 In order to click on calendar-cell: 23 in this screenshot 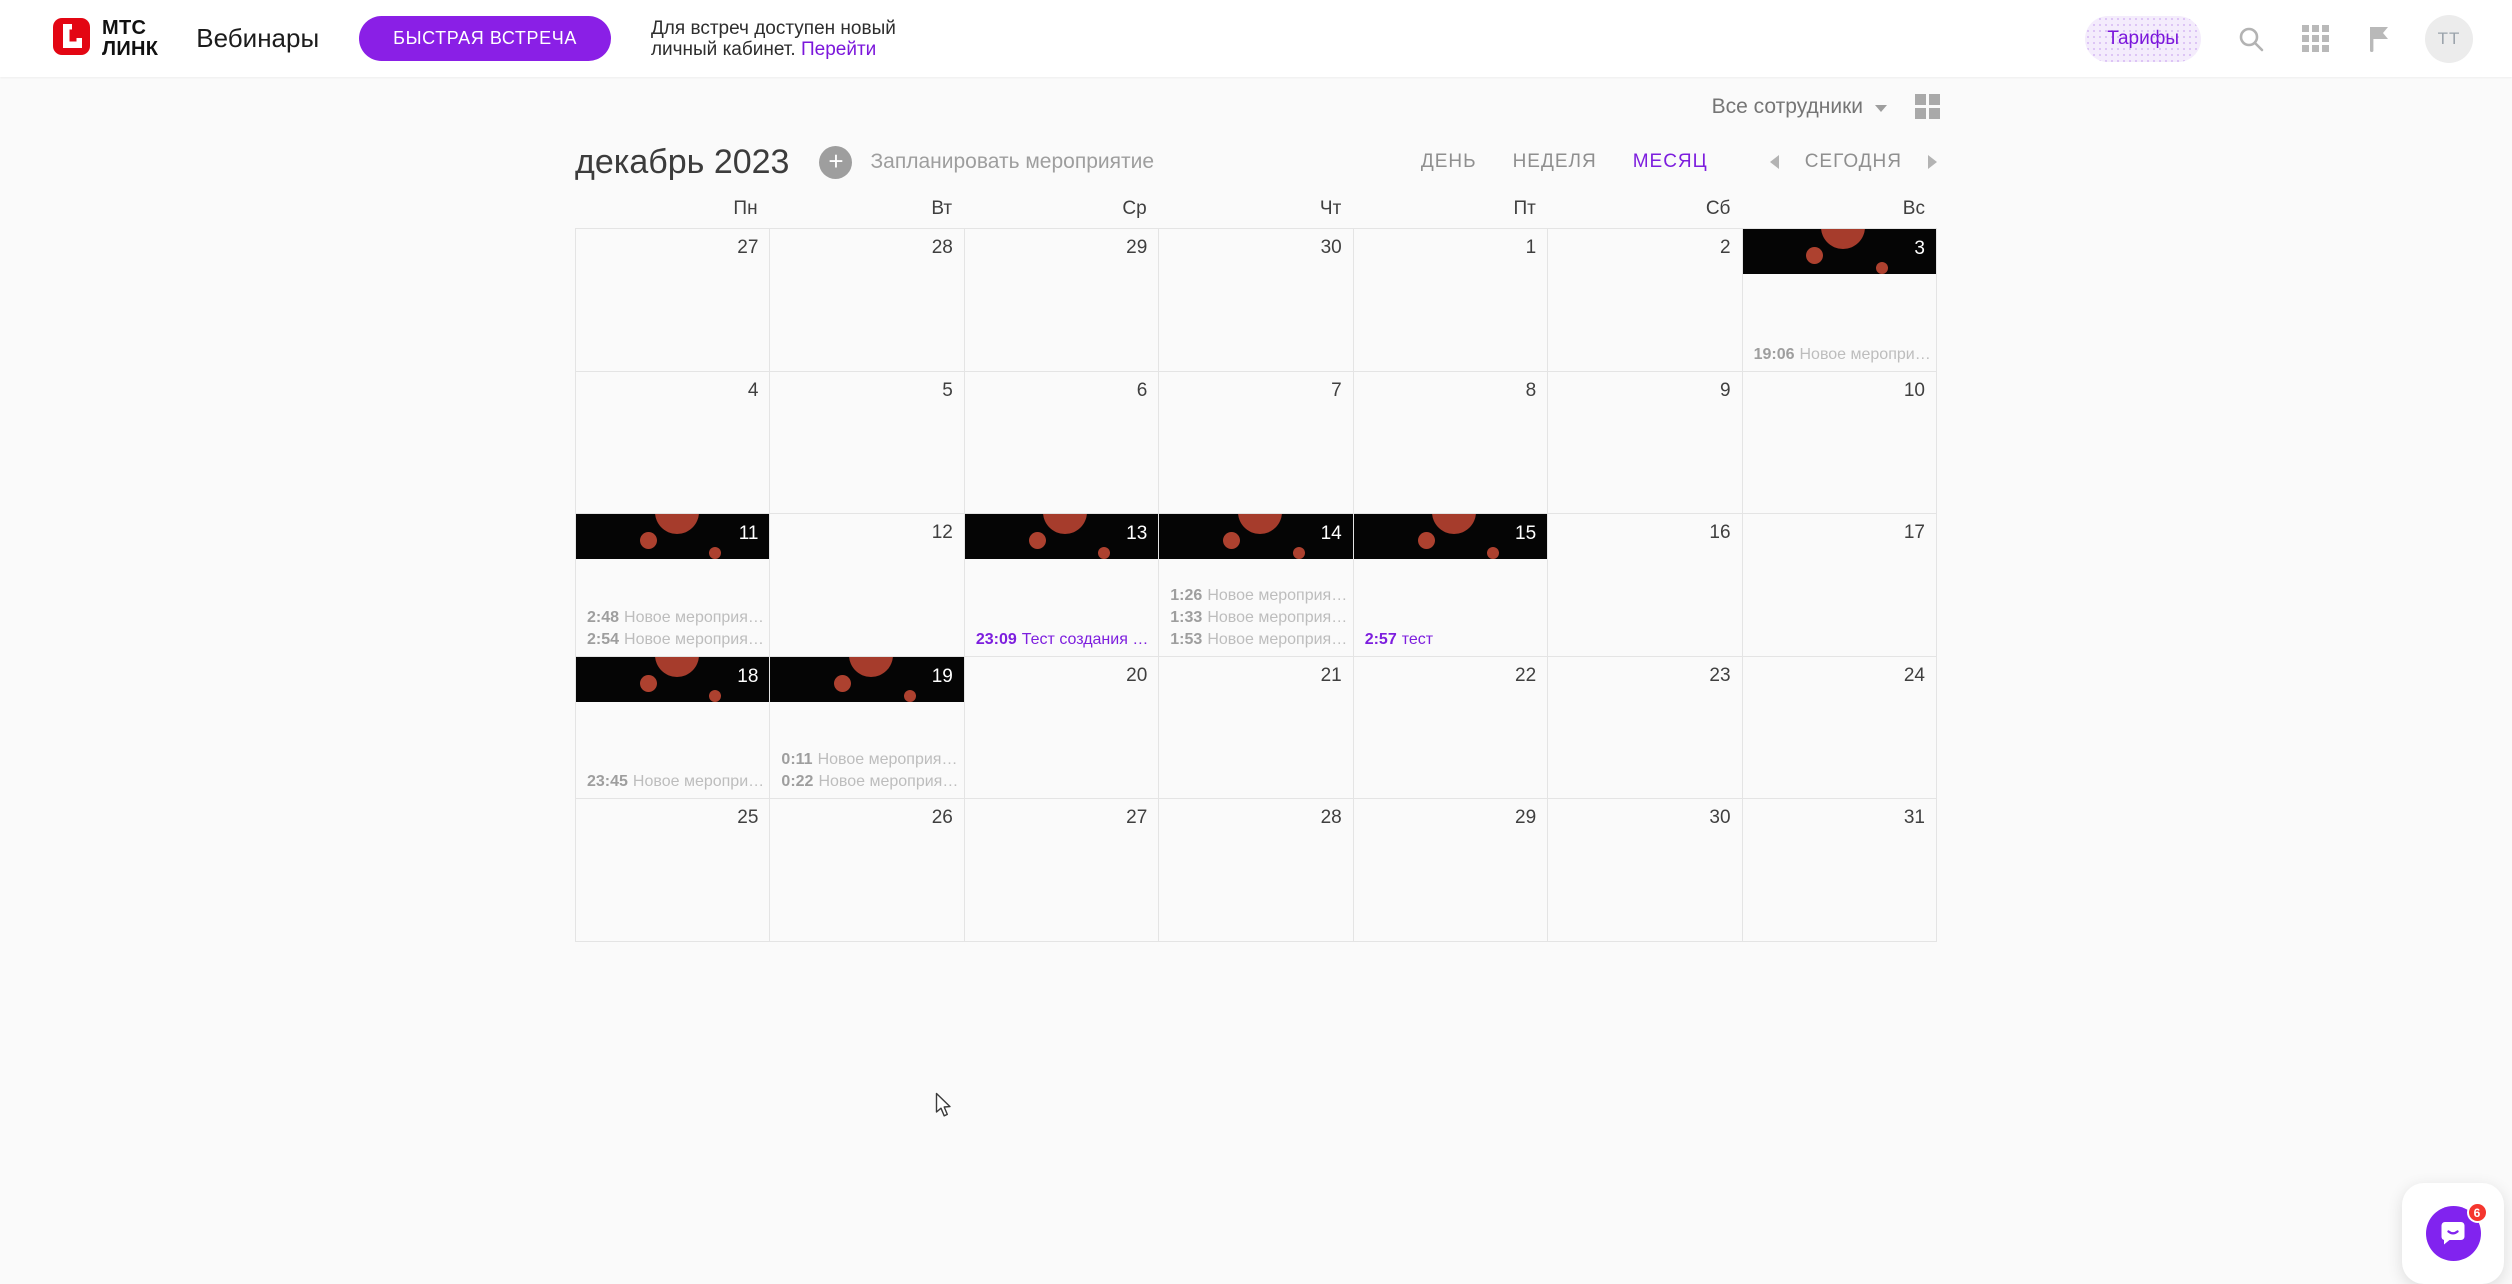, I will do `click(1645, 728)`.